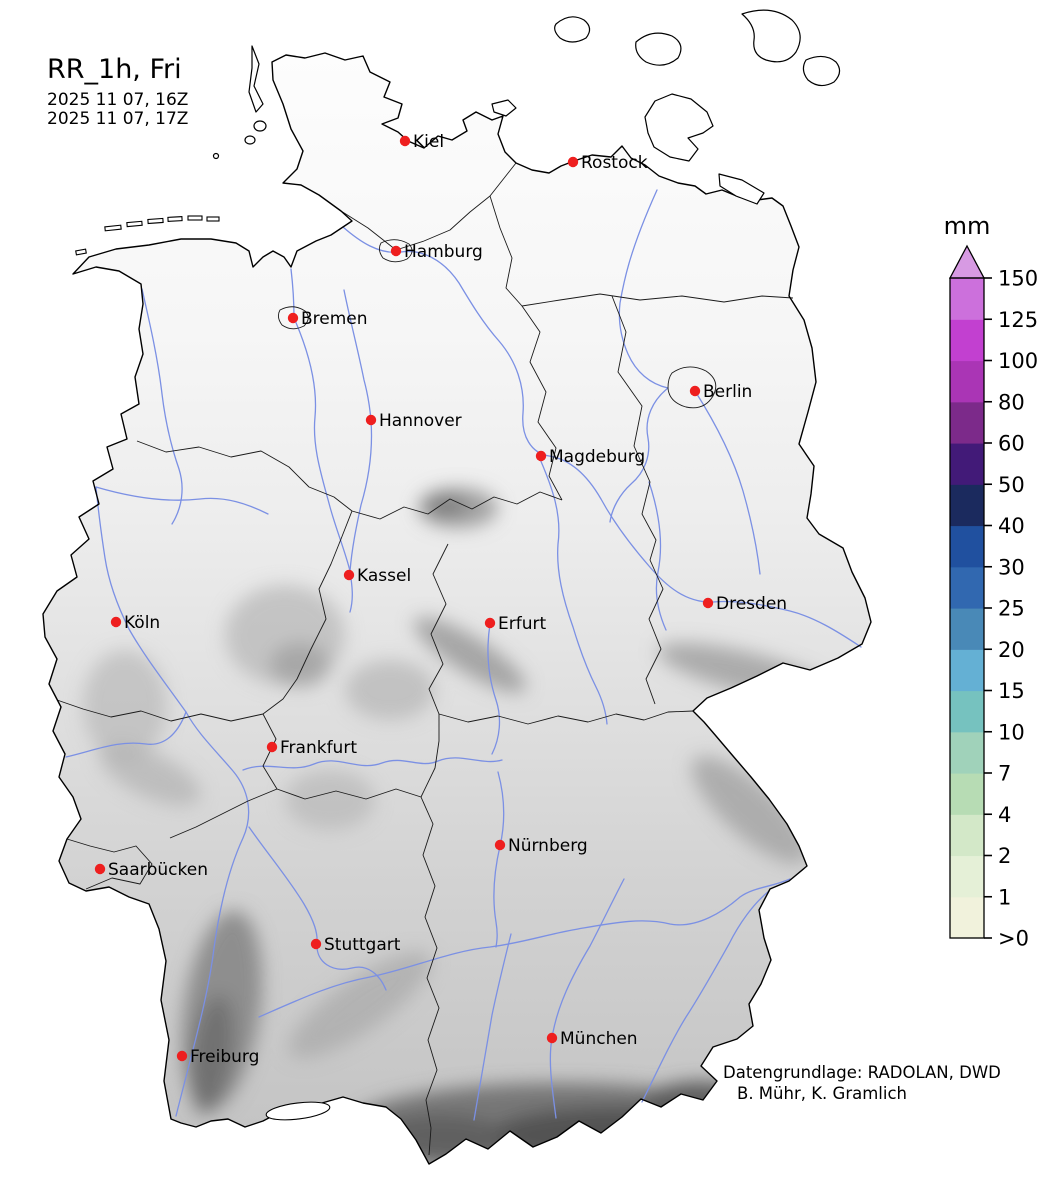 The height and width of the screenshot is (1189, 1053). I want to click on river-regnitz, so click(499, 859).